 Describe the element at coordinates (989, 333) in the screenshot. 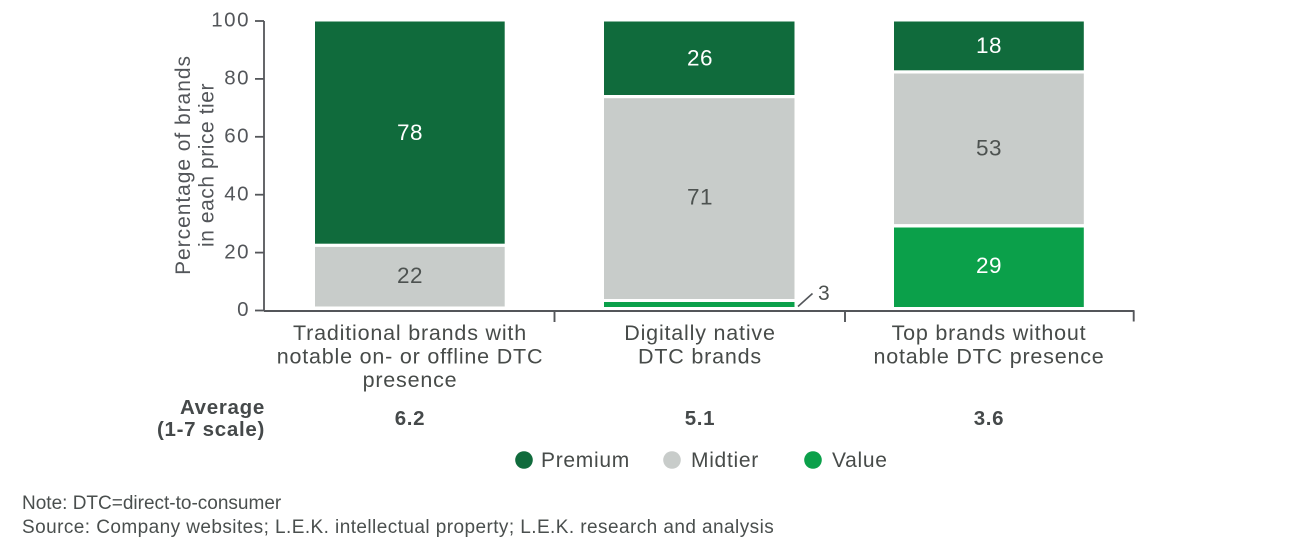

I see `svg-text: Top brands without` at that location.